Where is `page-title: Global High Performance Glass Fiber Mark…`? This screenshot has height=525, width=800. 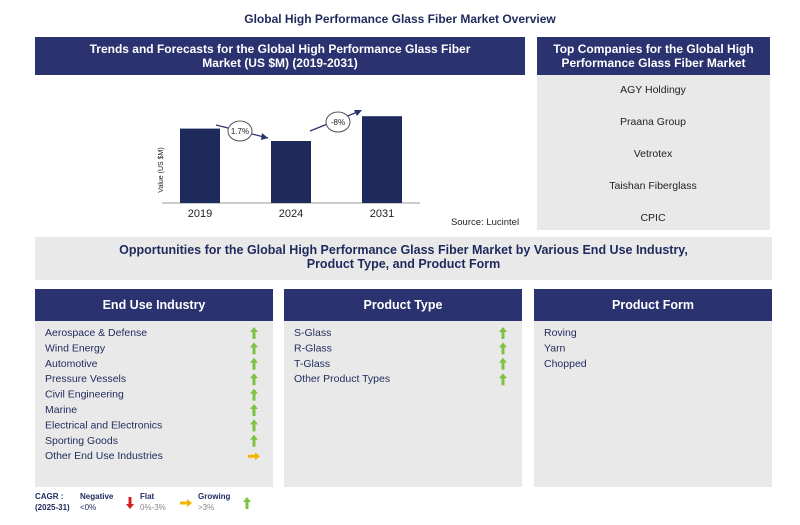
page-title: Global High Performance Glass Fiber Mark… is located at coordinates (400, 19).